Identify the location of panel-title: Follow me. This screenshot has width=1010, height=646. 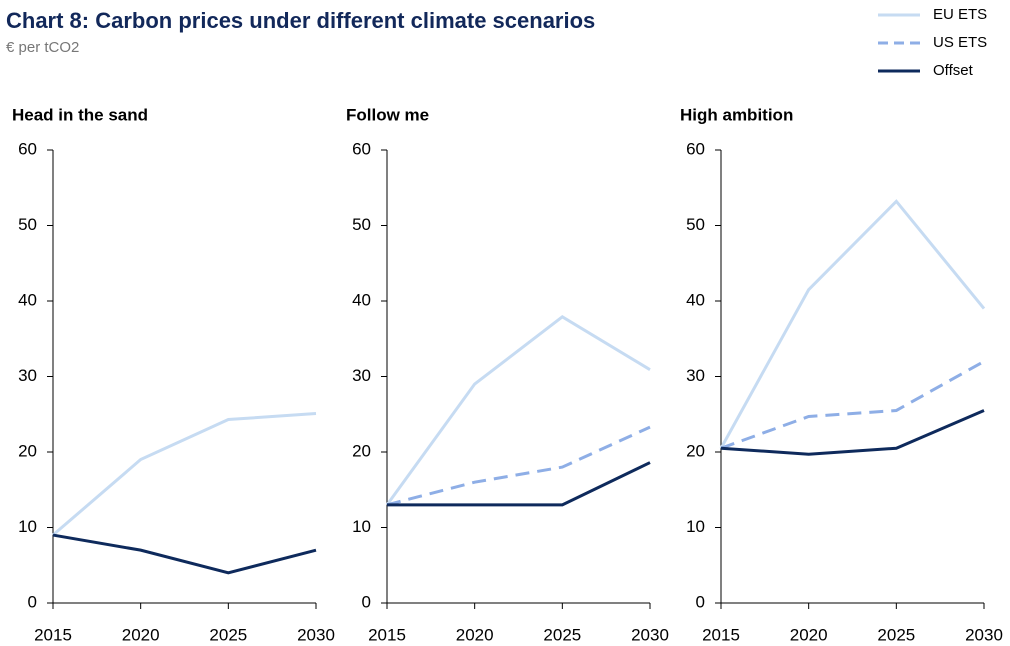
(387, 114).